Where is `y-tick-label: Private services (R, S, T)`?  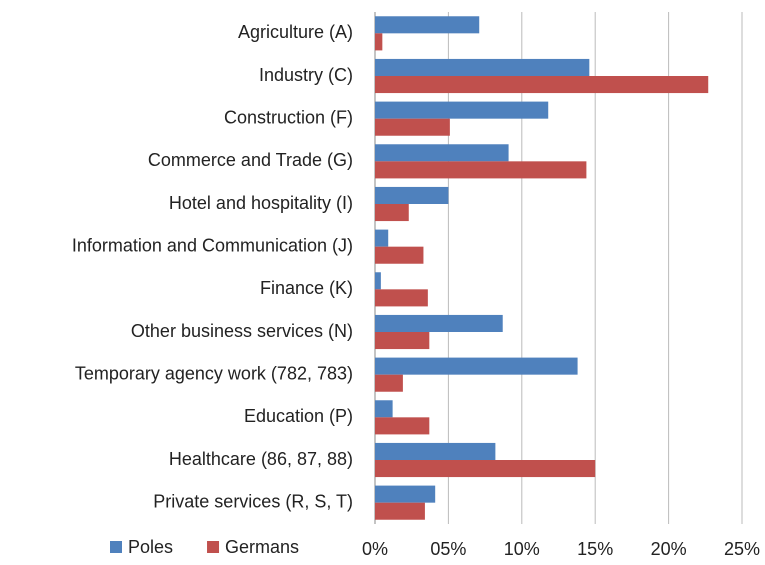
y-tick-label: Private services (R, S, T) is located at coordinates (253, 501).